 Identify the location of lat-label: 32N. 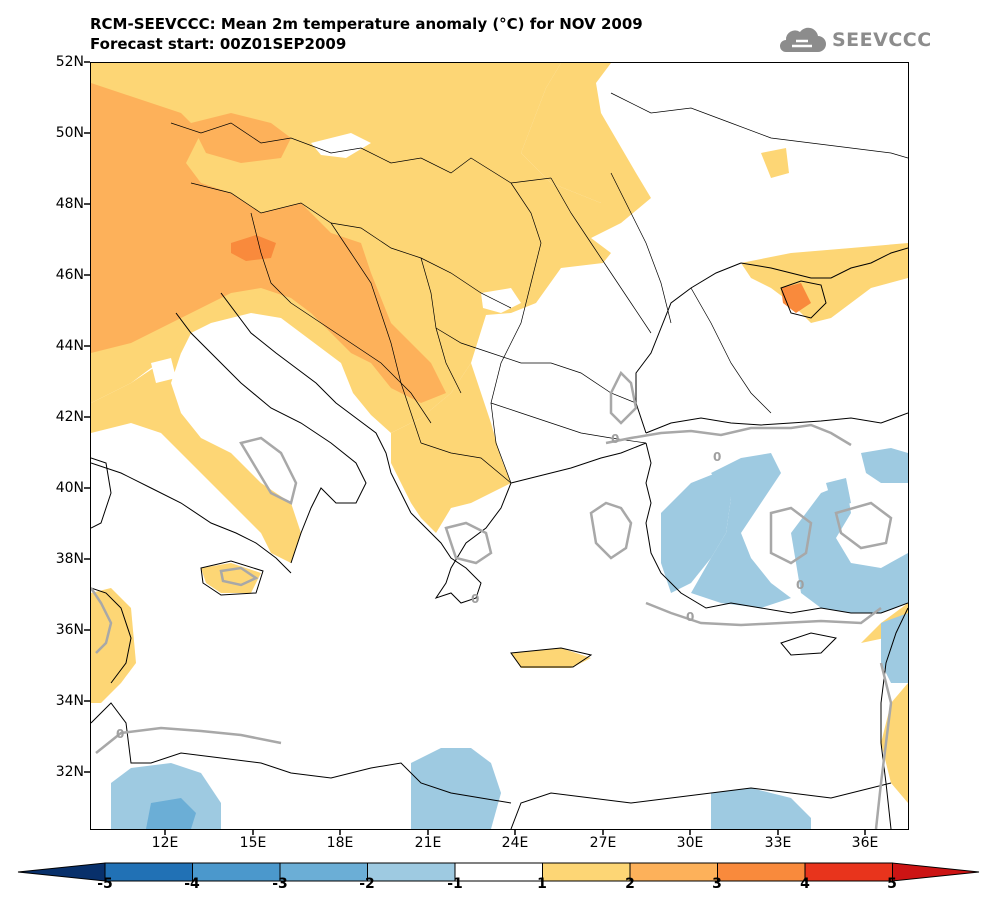
(69, 772).